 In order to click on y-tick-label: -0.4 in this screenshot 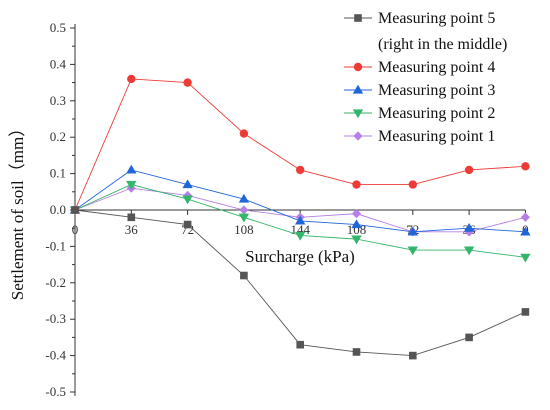, I will do `click(55, 355)`.